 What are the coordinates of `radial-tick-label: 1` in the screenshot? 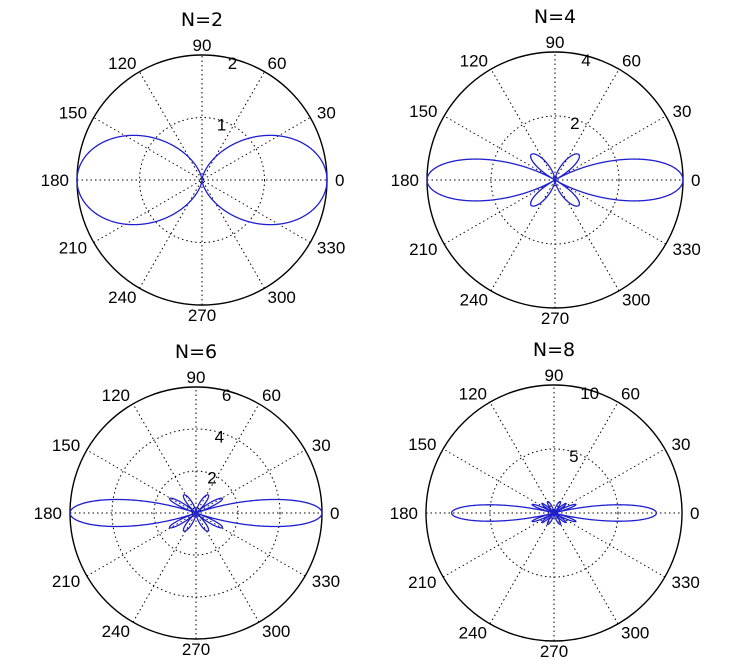 It's located at (221, 124).